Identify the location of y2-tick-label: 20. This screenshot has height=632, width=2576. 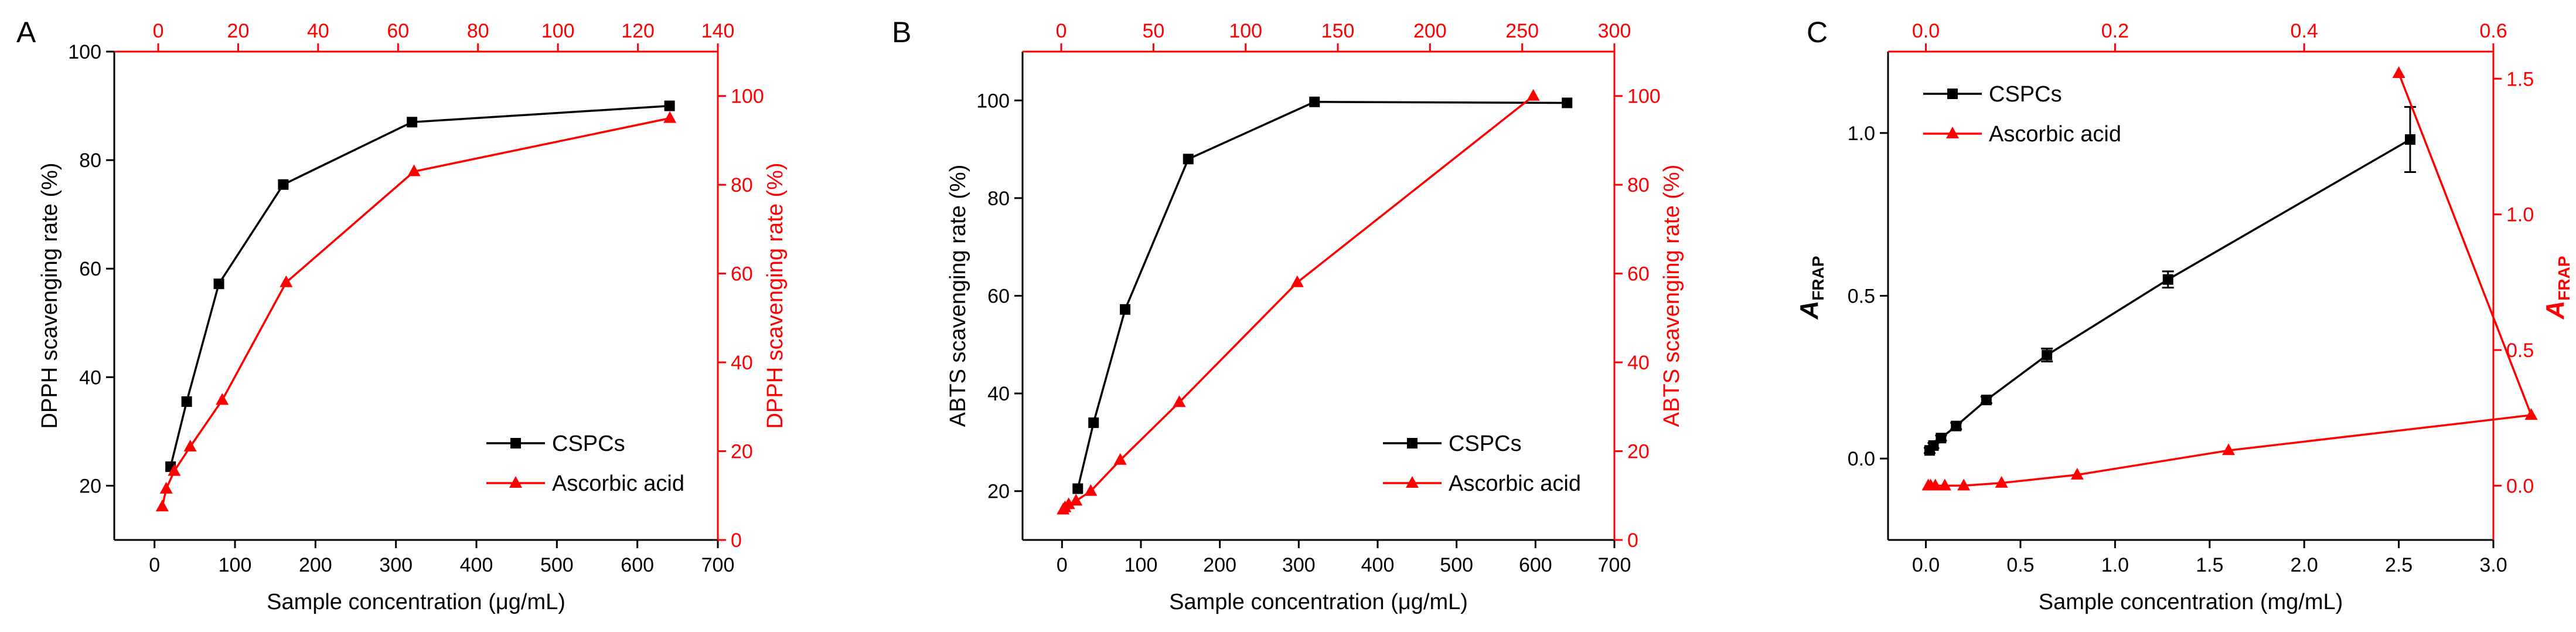
(742, 452).